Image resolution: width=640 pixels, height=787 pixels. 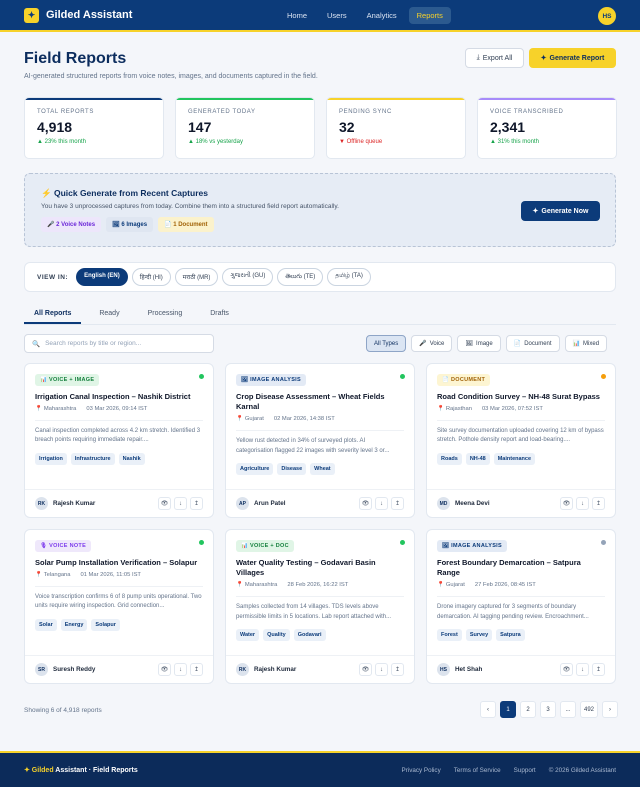 I want to click on report-region: 📍 Telangana, so click(x=53, y=575).